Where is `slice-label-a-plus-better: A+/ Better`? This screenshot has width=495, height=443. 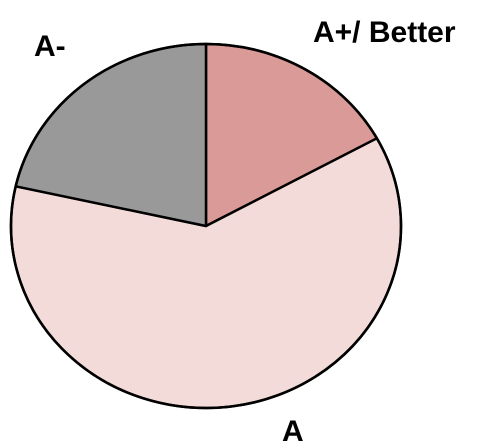 slice-label-a-plus-better: A+/ Better is located at coordinates (384, 32).